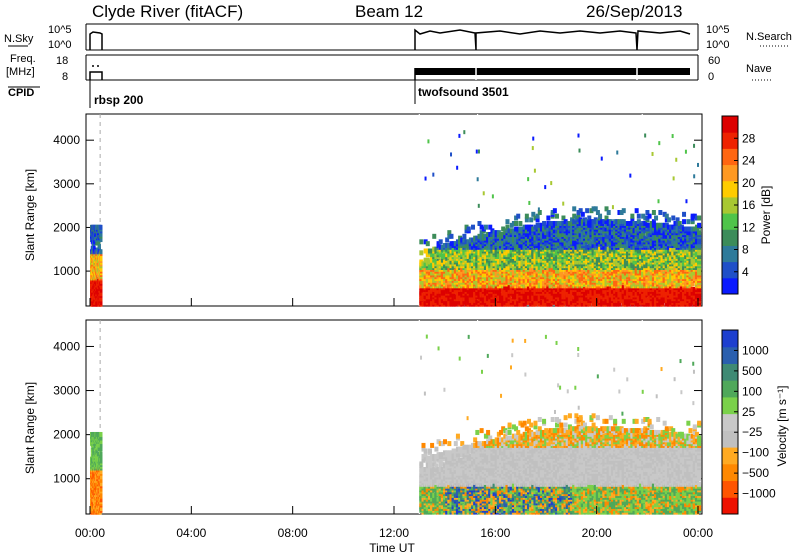 This screenshot has width=800, height=554. Describe the element at coordinates (60, 30) in the screenshot. I see `nsky-tick-top: 10^5` at that location.